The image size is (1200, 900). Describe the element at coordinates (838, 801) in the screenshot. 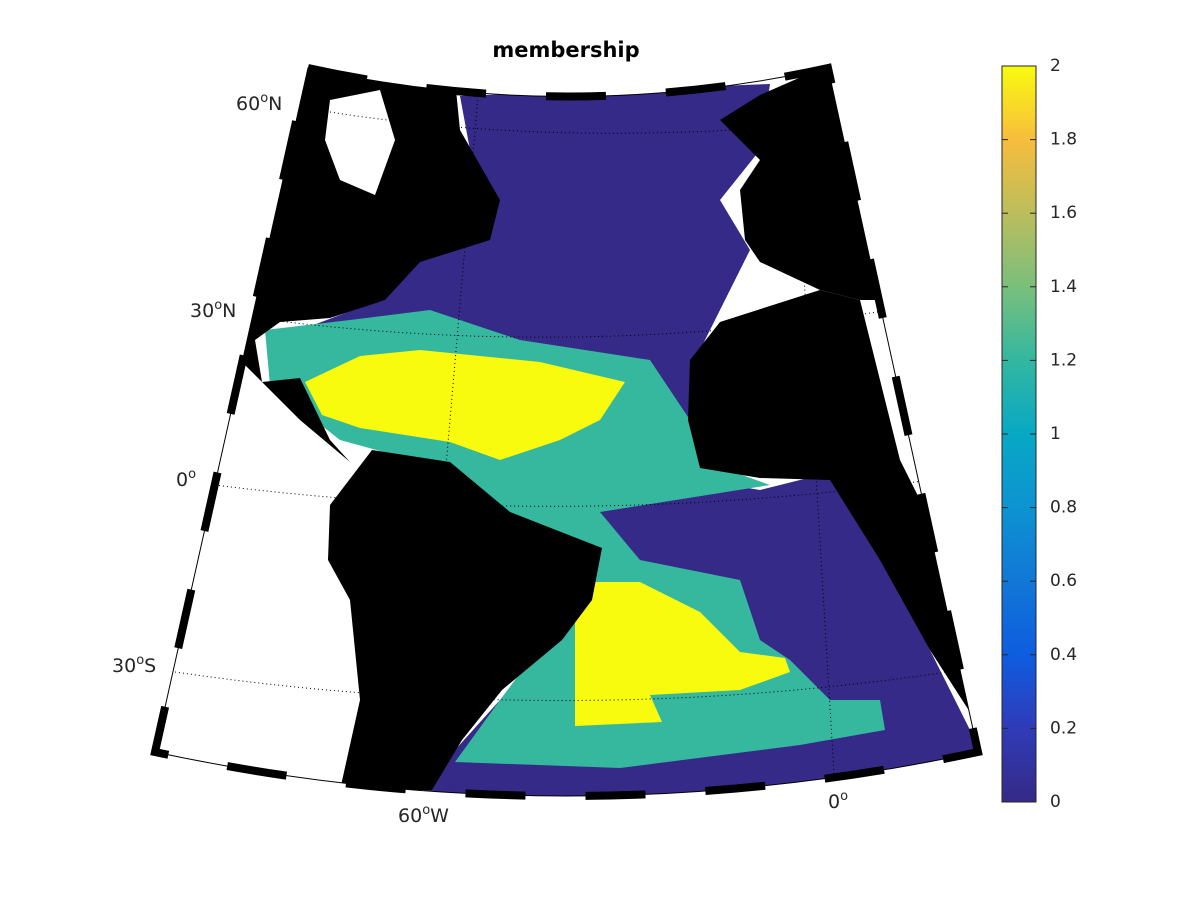

I see `lon-label: 0o` at that location.